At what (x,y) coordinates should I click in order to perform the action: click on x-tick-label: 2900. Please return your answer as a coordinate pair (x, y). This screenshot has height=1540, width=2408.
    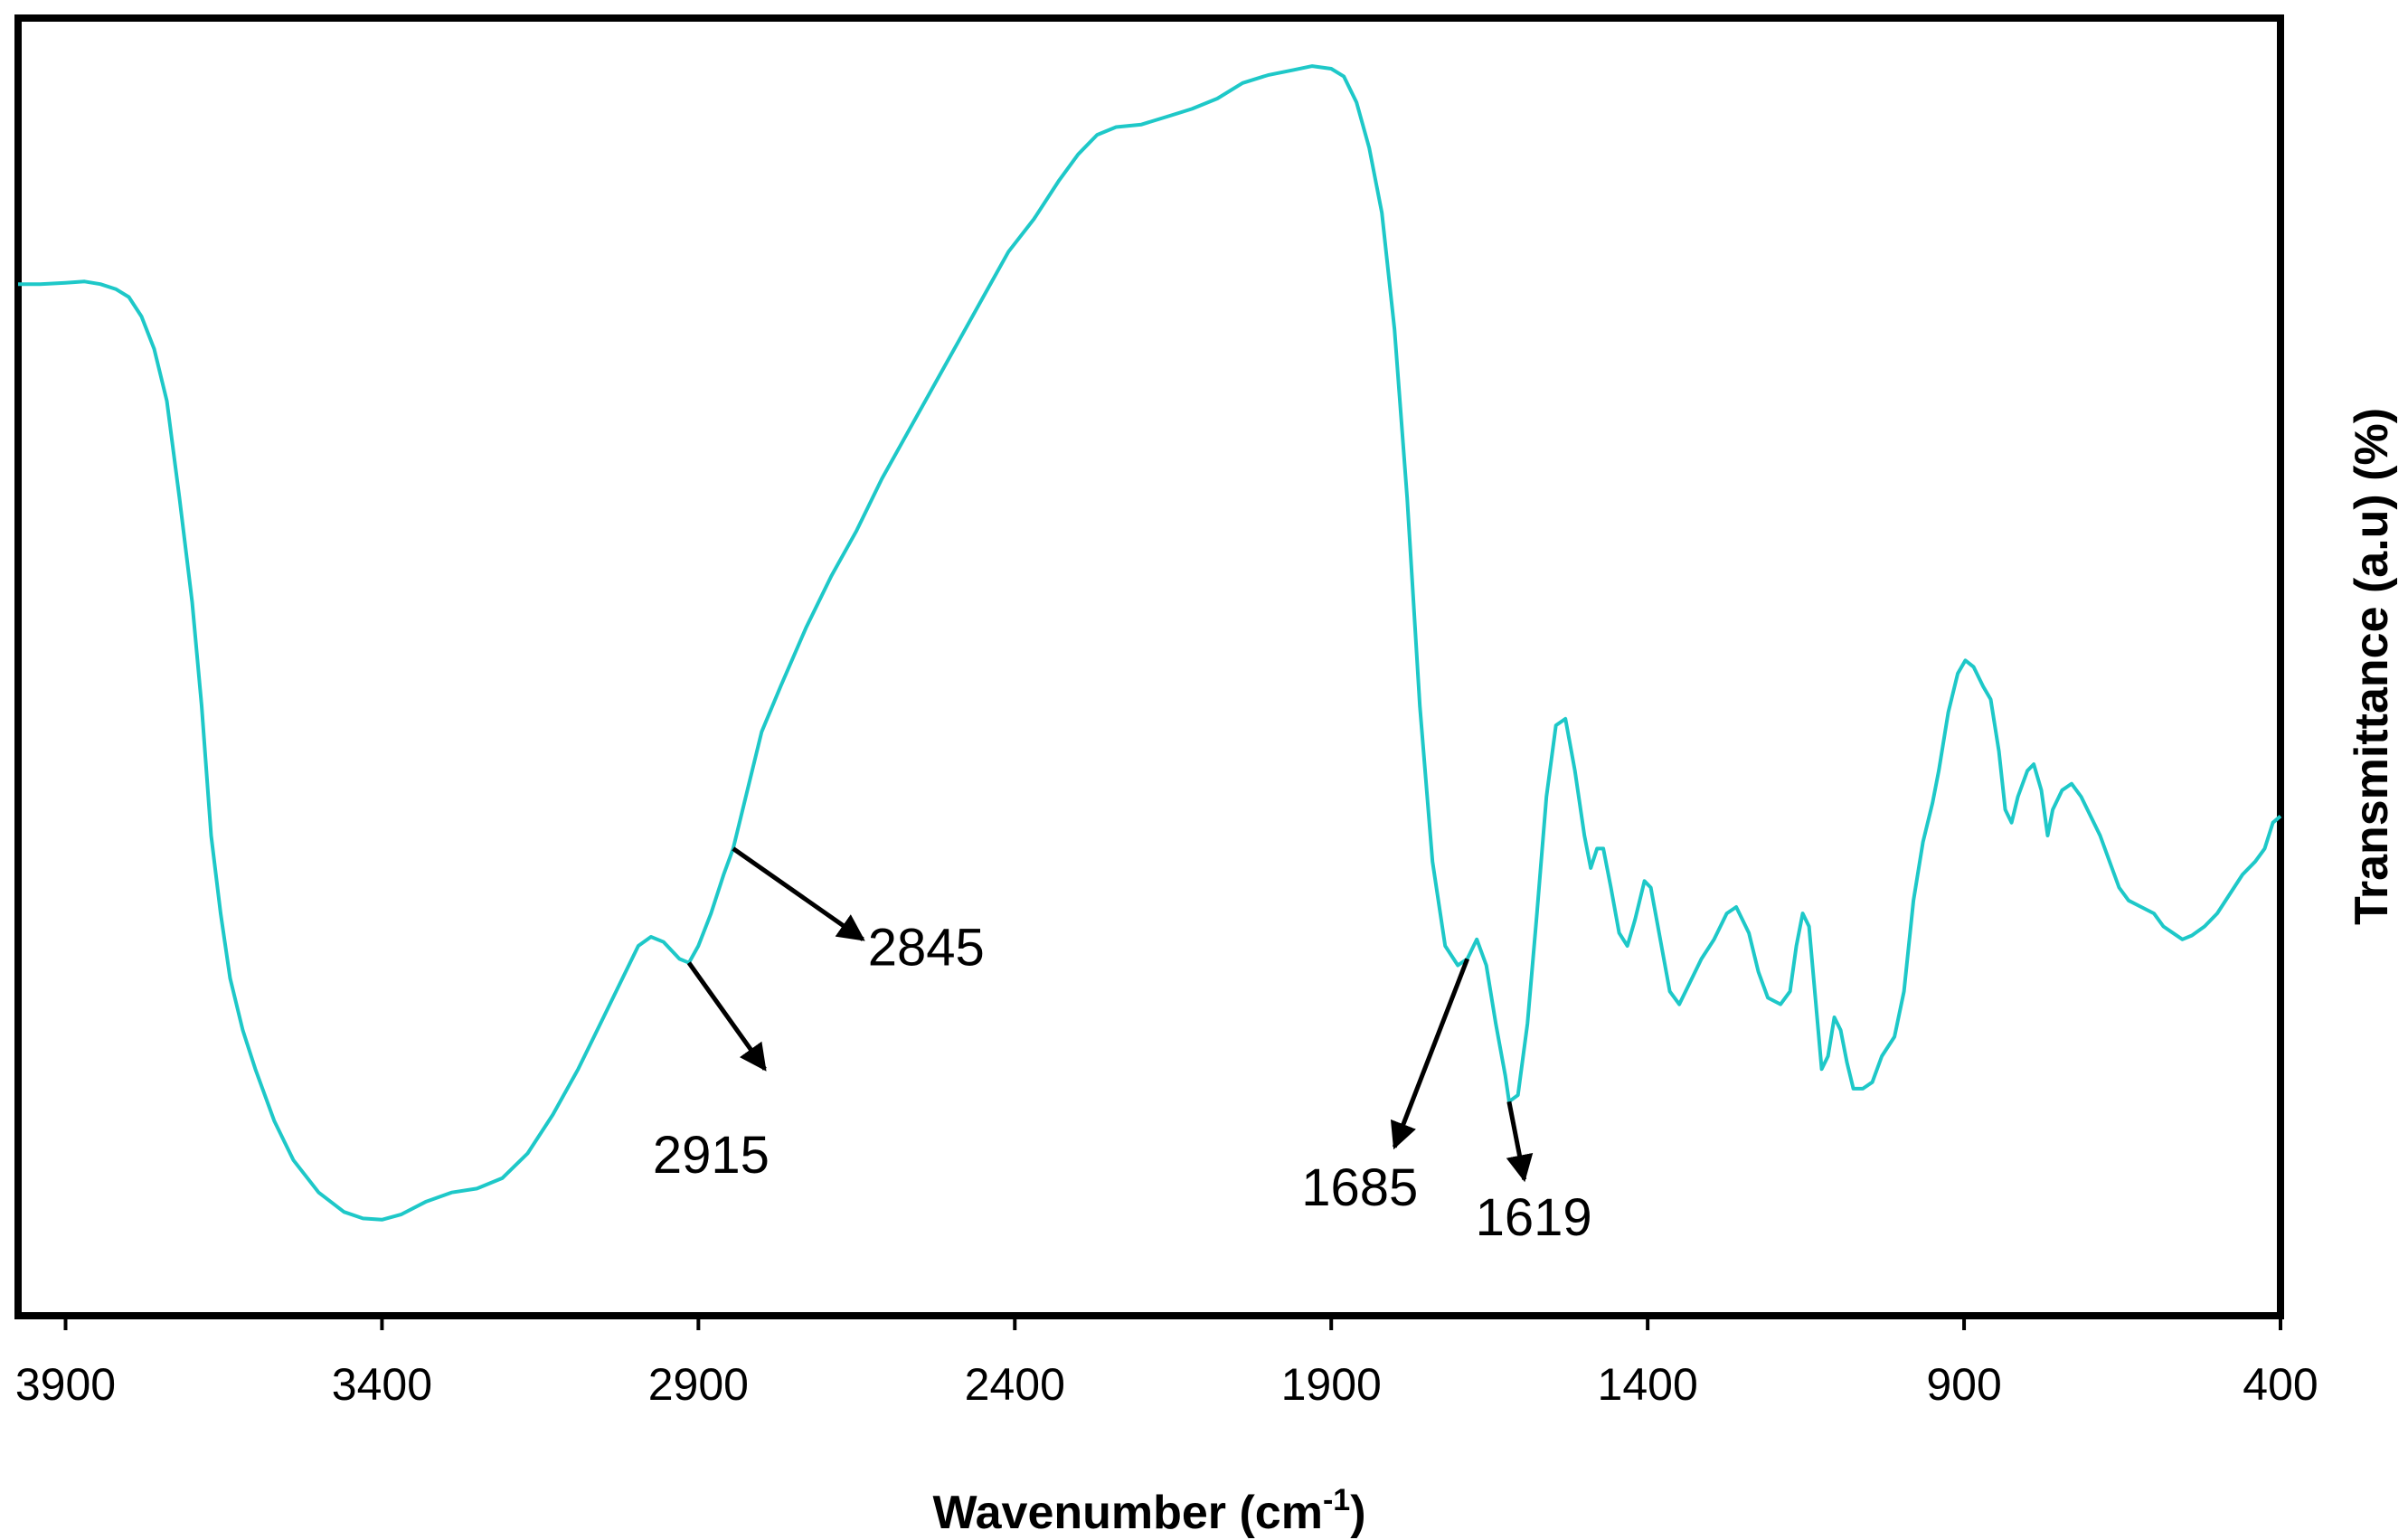
    Looking at the image, I should click on (698, 1384).